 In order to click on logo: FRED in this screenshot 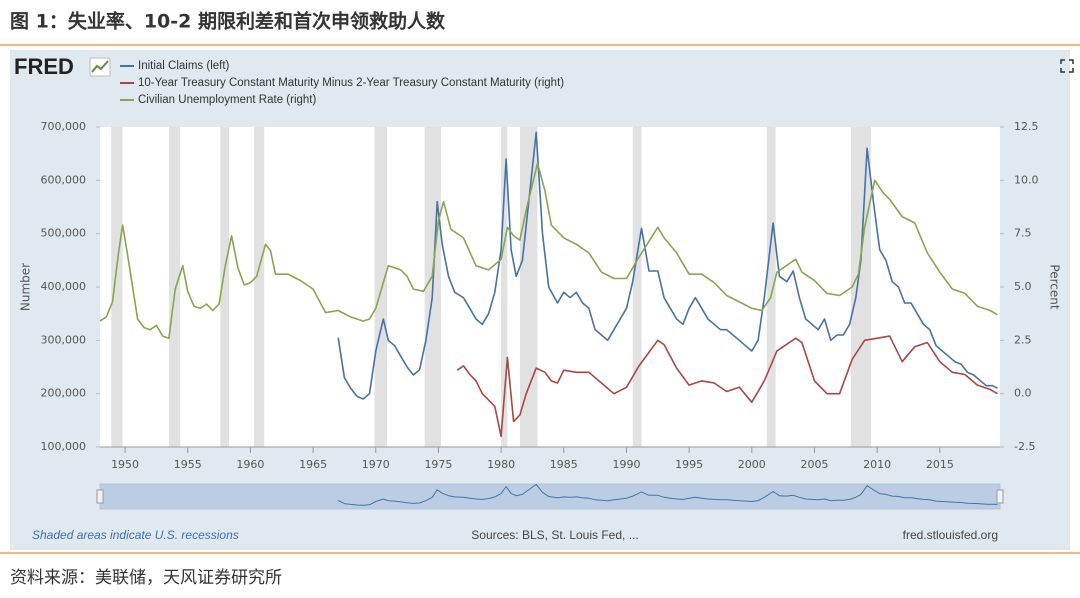, I will do `click(44, 66)`.